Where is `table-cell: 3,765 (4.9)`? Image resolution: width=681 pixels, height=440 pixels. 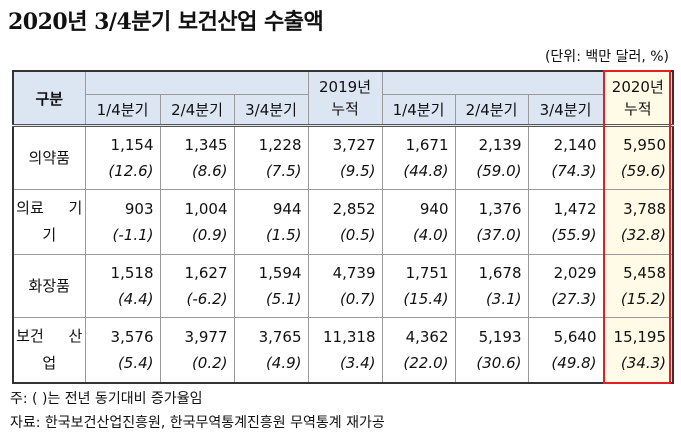
table-cell: 3,765 (4.9) is located at coordinates (271, 350).